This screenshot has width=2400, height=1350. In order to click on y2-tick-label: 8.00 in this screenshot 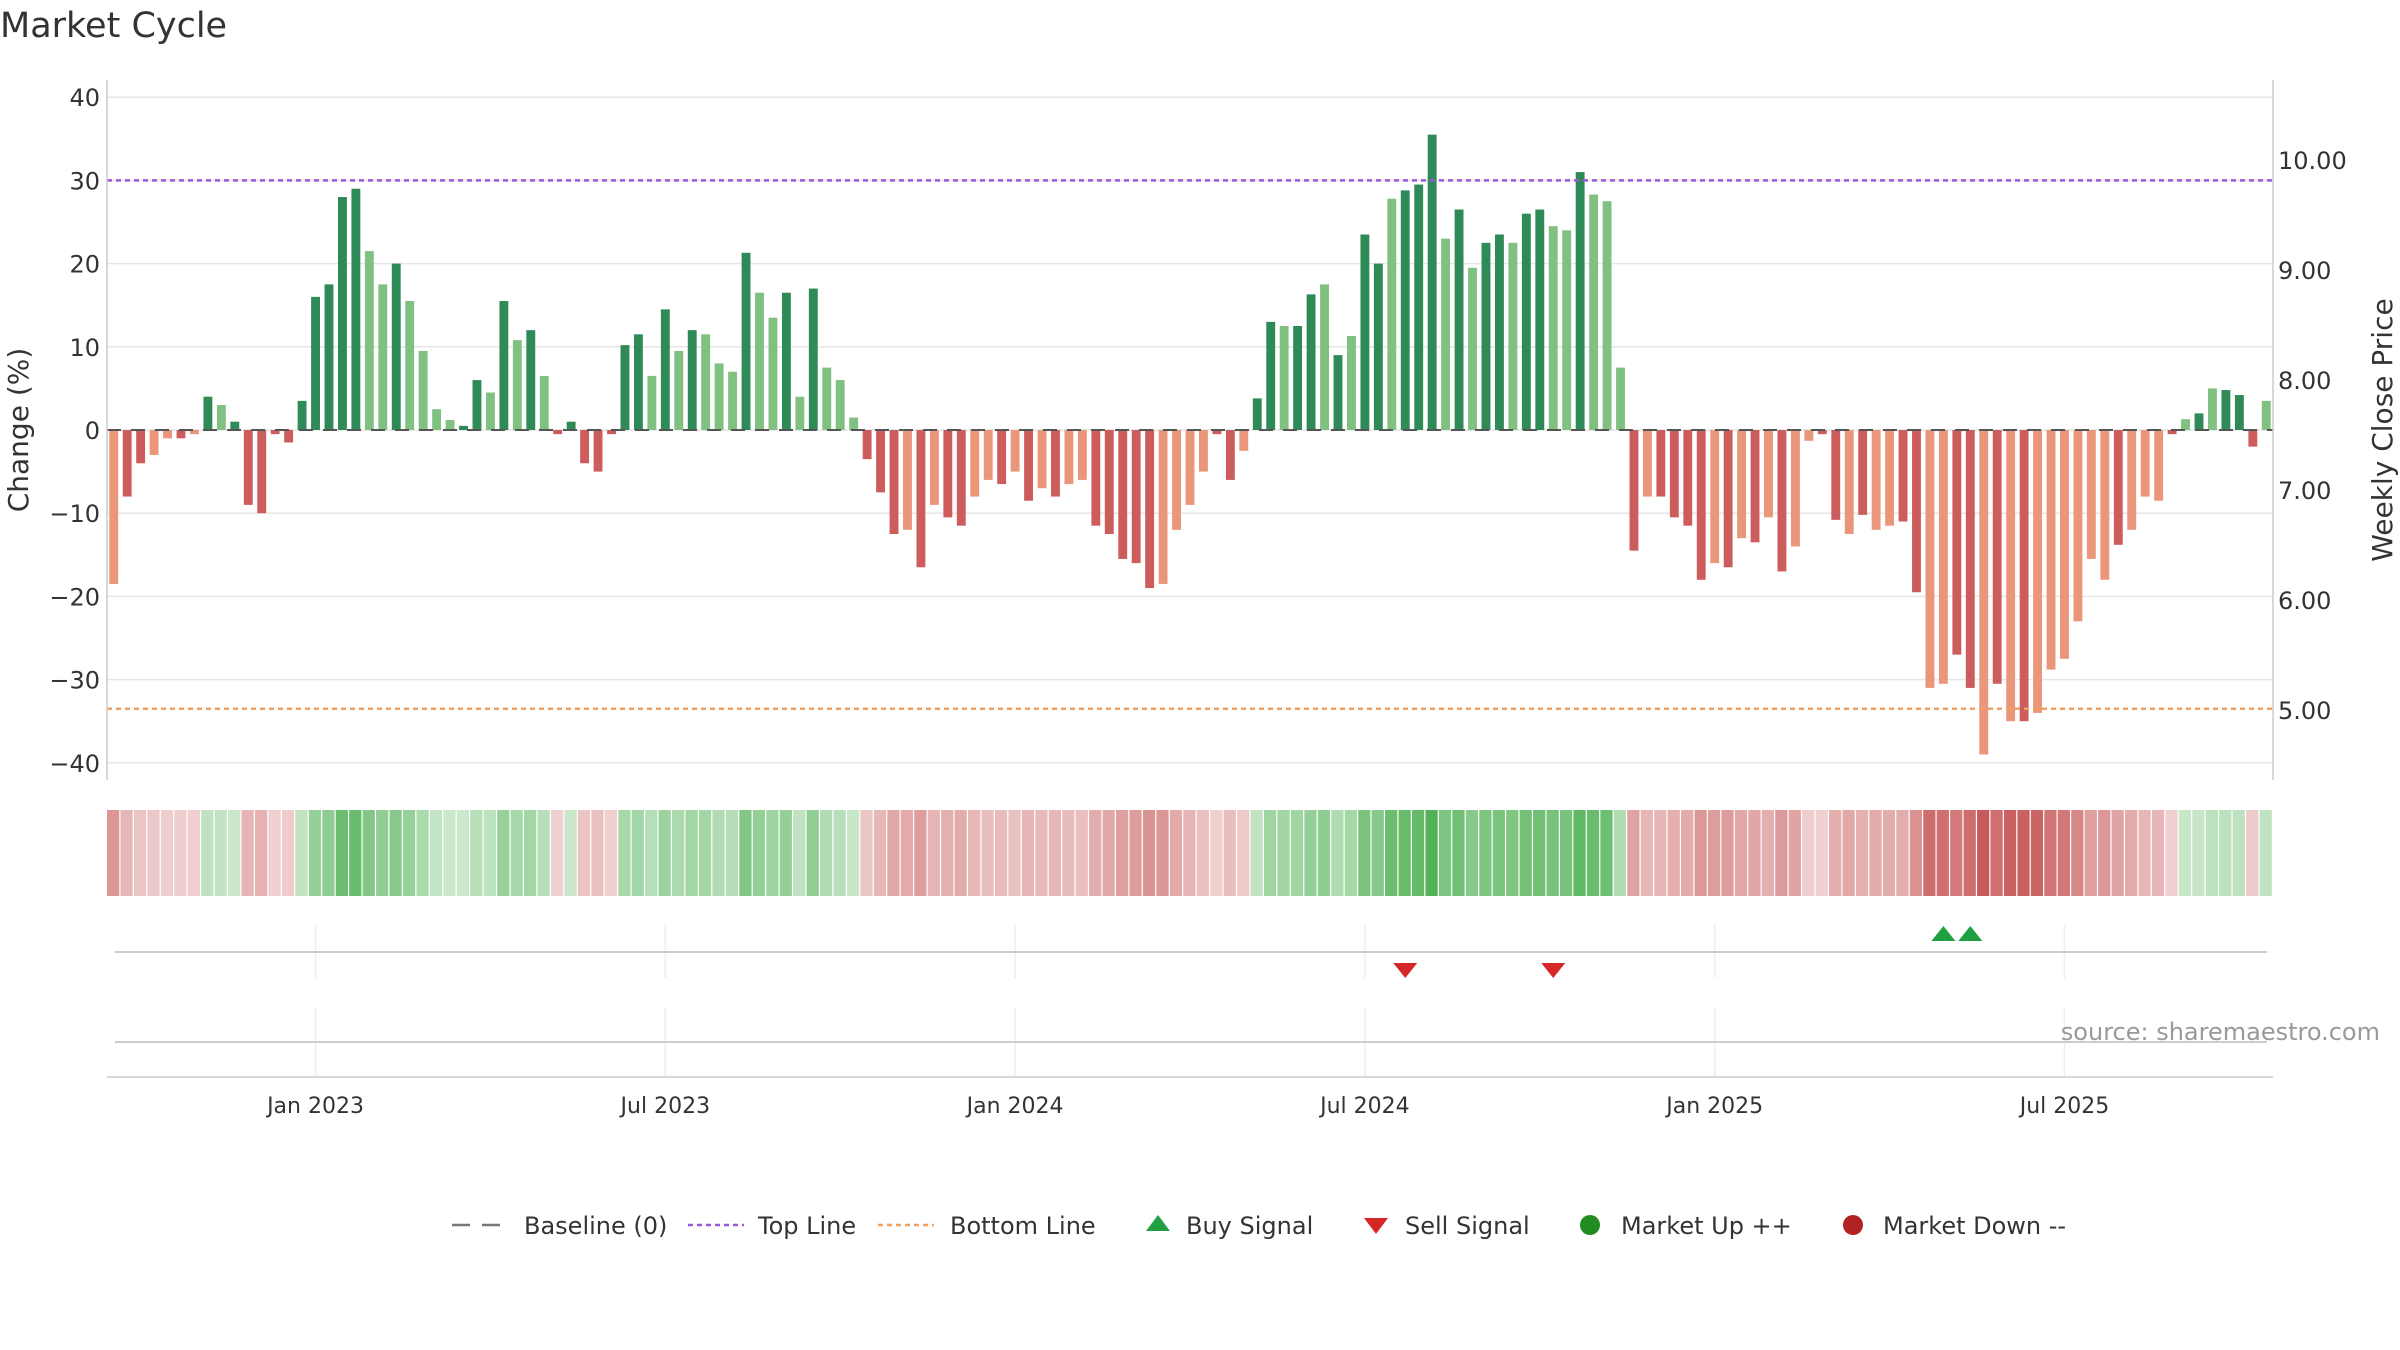, I will do `click(2304, 381)`.